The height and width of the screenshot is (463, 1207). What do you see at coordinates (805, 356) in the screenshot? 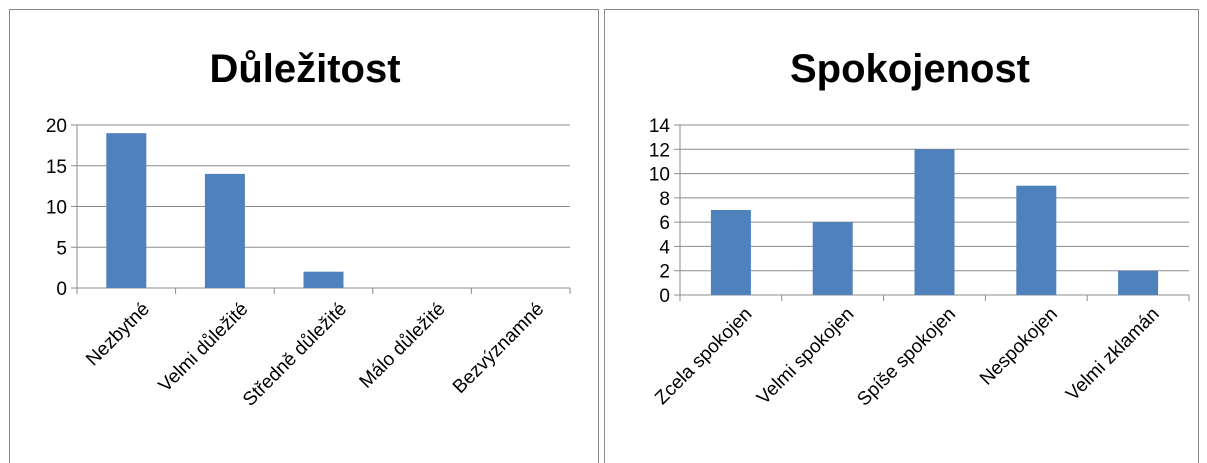
I see `category-label: Velmi spokojen` at bounding box center [805, 356].